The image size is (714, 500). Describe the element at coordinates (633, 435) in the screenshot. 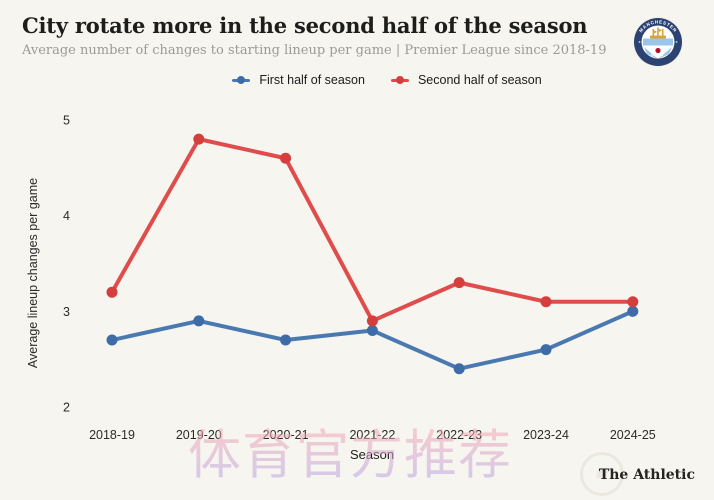

I see `x-tick-label: 2024-25` at that location.